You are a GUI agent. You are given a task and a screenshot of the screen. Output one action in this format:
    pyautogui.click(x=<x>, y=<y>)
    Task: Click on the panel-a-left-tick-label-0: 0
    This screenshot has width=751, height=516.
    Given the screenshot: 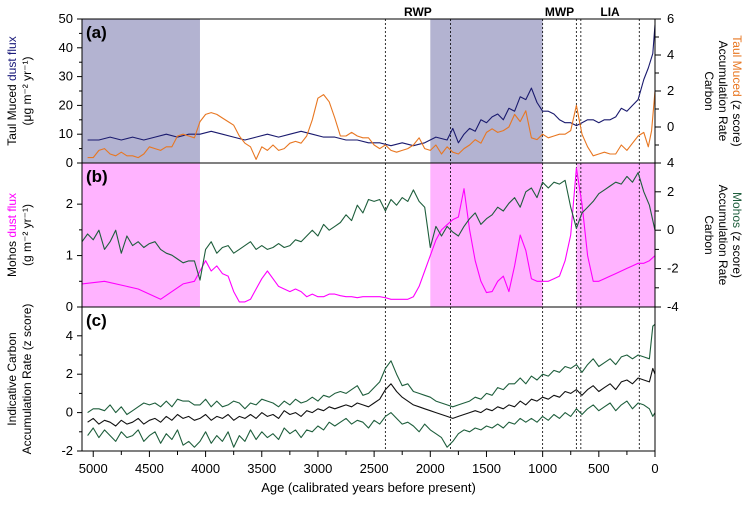 What is the action you would take?
    pyautogui.click(x=69, y=162)
    